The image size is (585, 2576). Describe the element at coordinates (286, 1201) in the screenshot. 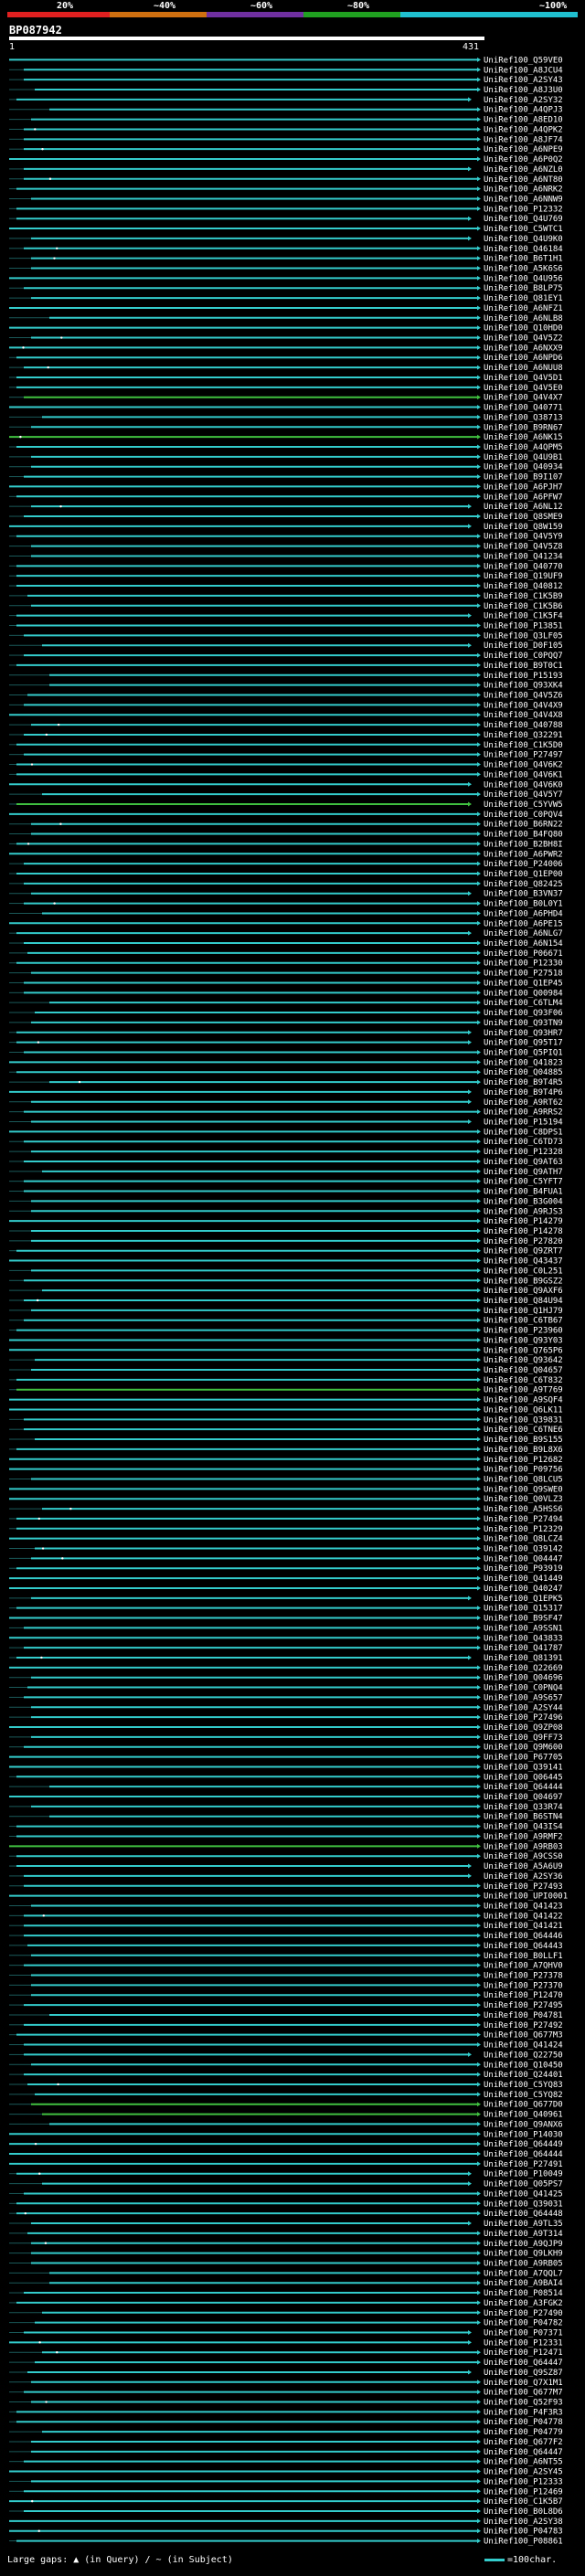

I see `hit-row: UniRef100_B3G004` at that location.